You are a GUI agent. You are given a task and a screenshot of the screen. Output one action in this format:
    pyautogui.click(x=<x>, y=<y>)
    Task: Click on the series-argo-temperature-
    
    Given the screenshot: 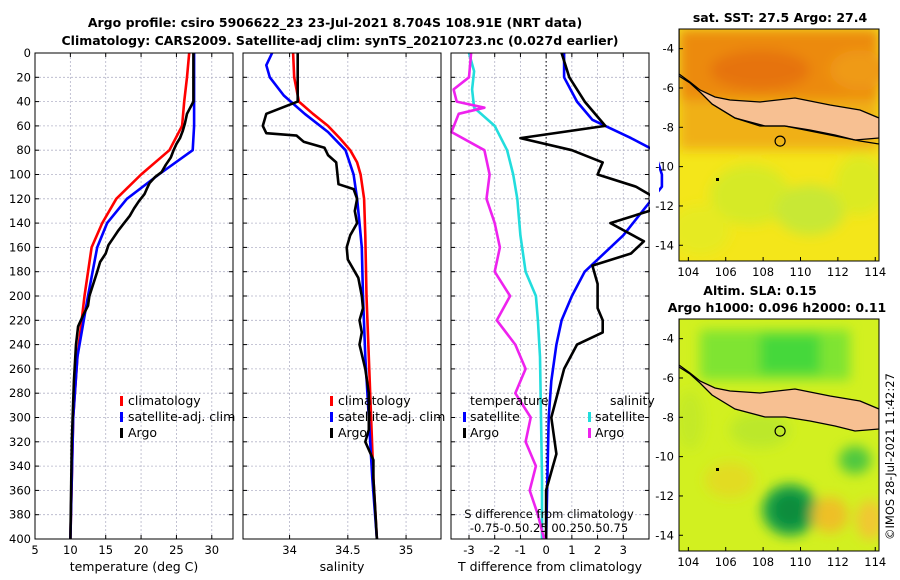 What is the action you would take?
    pyautogui.click(x=589, y=295)
    